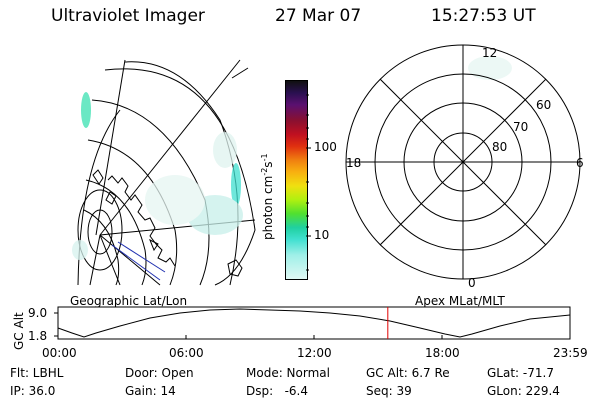 This screenshot has width=600, height=400. Describe the element at coordinates (521, 127) in the screenshot. I see `mlat-label-70: 70` at that location.